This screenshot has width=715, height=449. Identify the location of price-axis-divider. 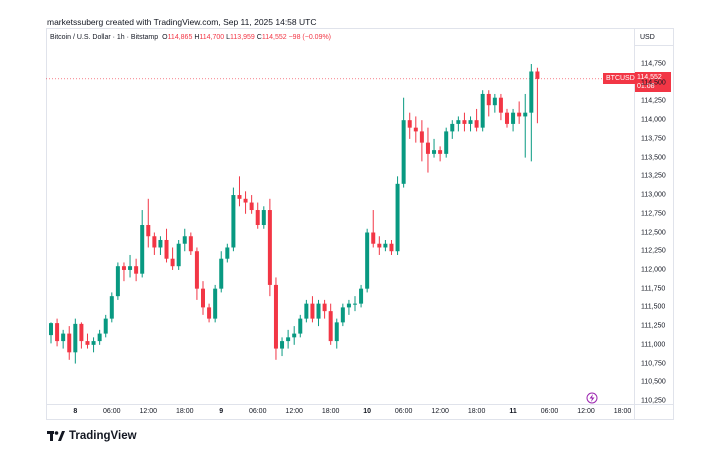
(634, 224).